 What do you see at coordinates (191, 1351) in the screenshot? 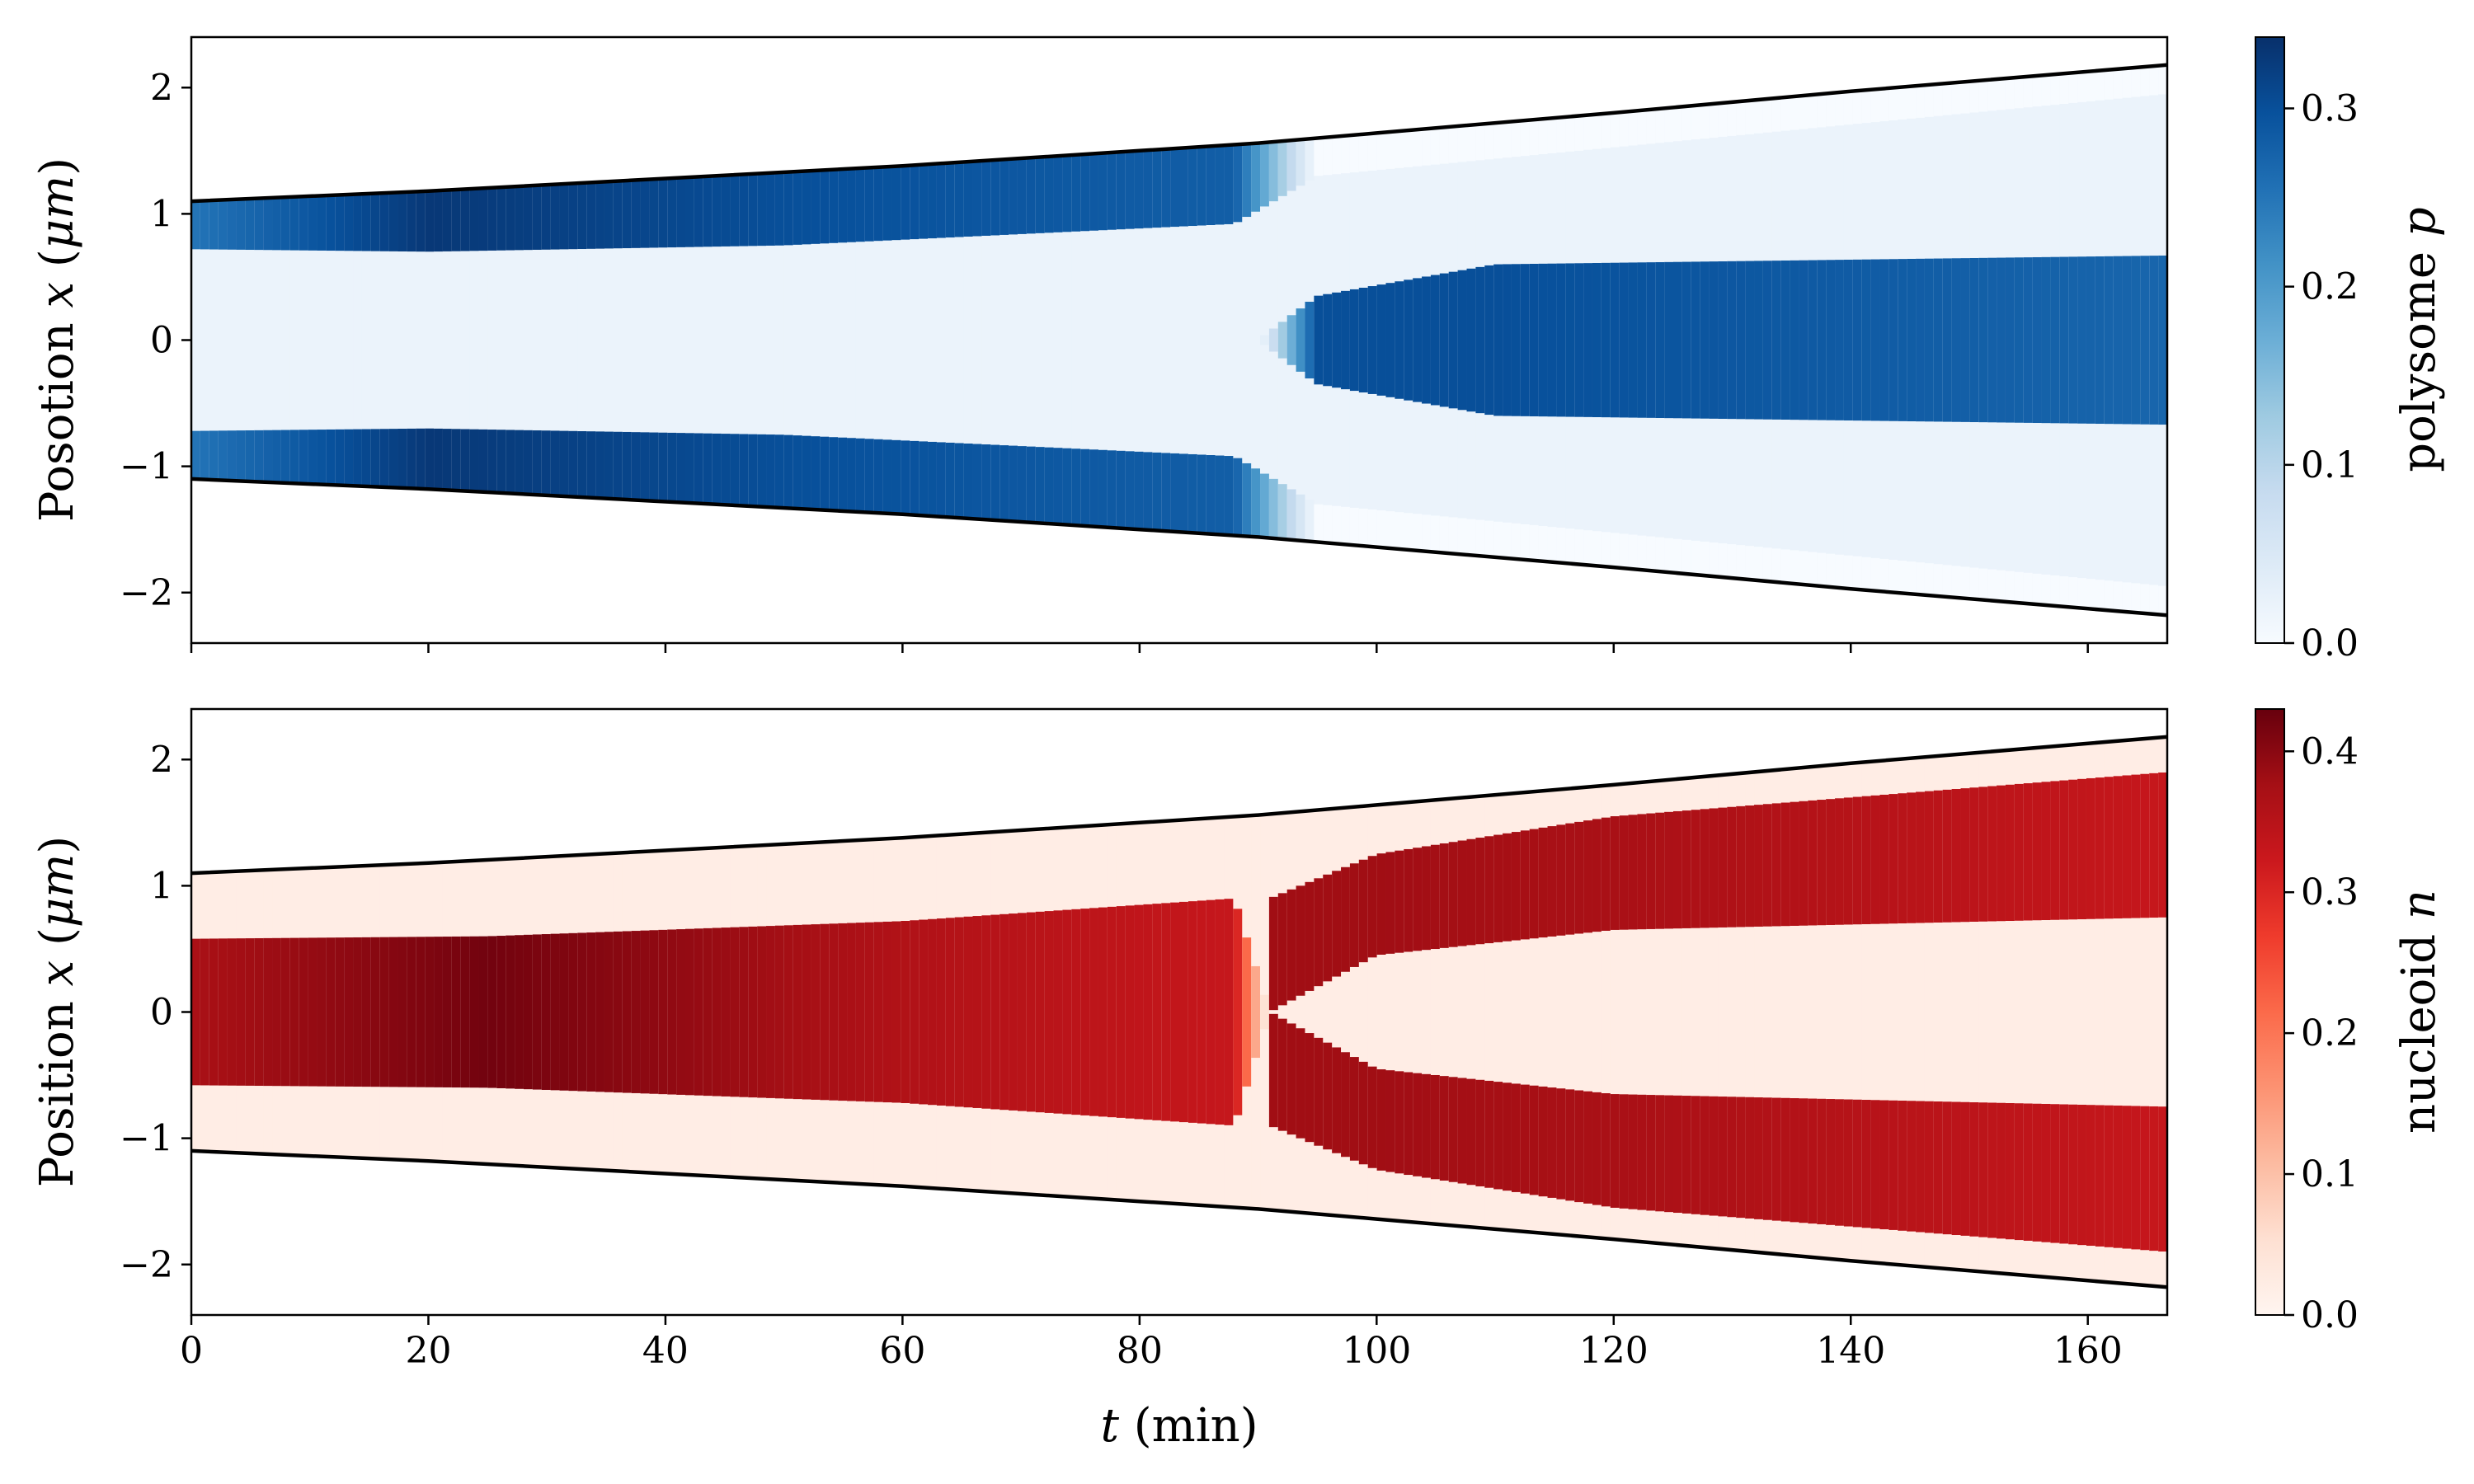
I see `x-tick-label: 0` at bounding box center [191, 1351].